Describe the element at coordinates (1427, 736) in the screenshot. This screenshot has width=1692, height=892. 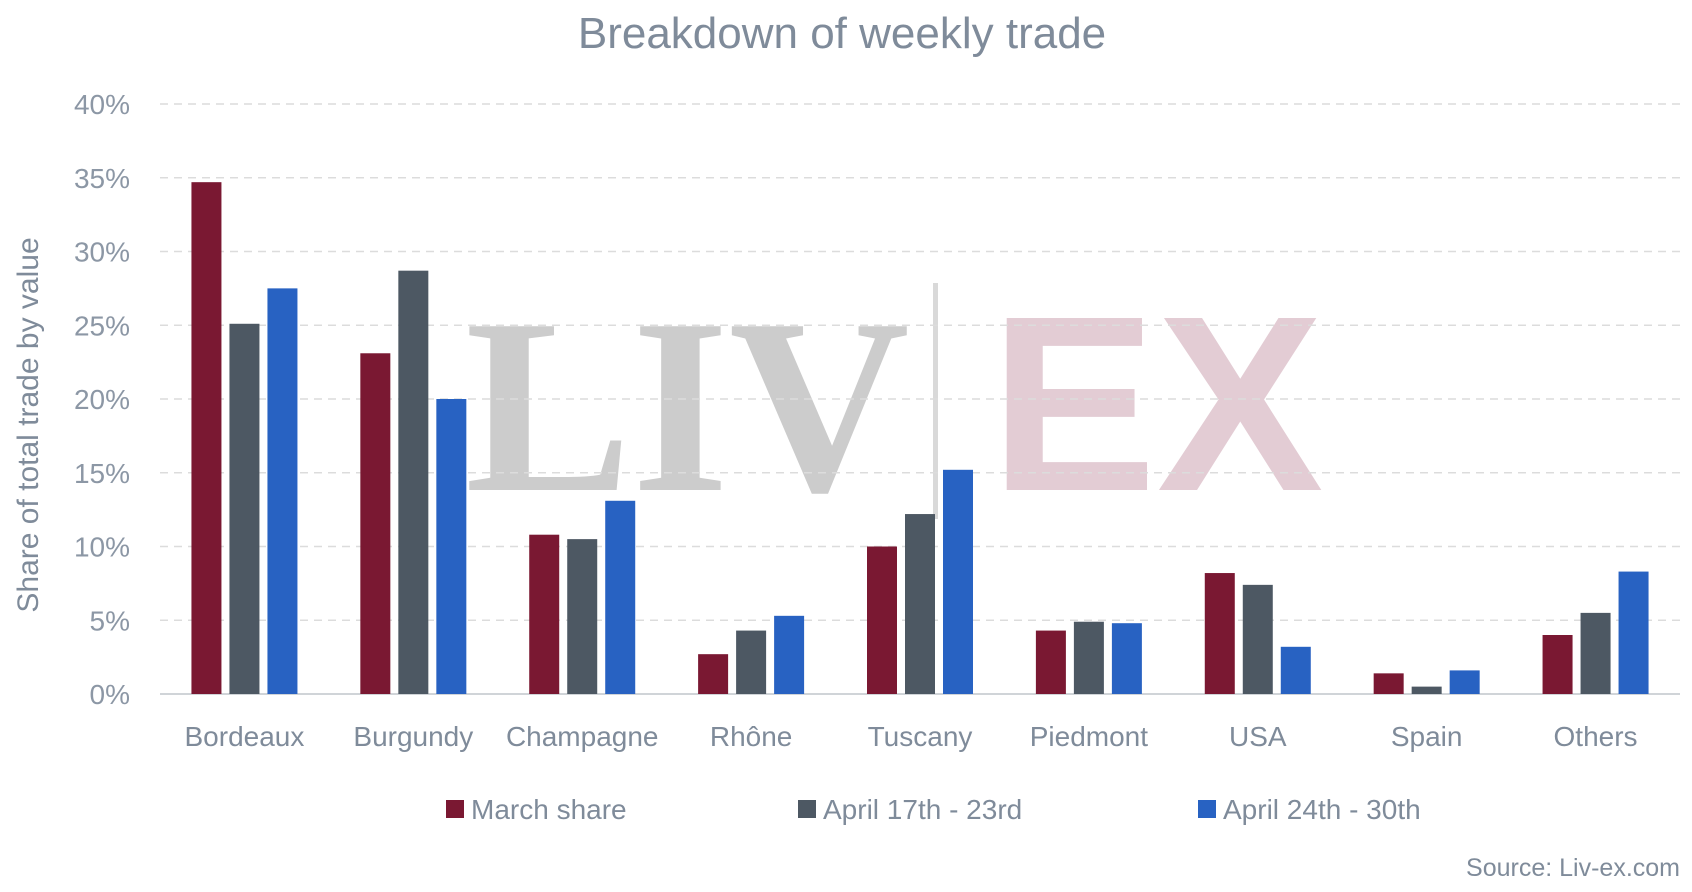
I see `x-category-label: Spain` at that location.